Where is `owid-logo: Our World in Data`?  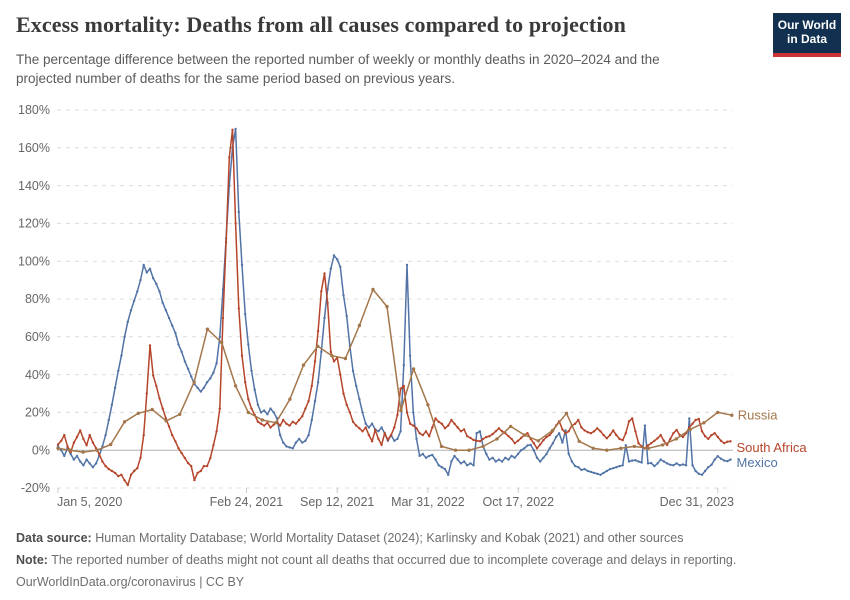
owid-logo: Our World in Data is located at coordinates (807, 35).